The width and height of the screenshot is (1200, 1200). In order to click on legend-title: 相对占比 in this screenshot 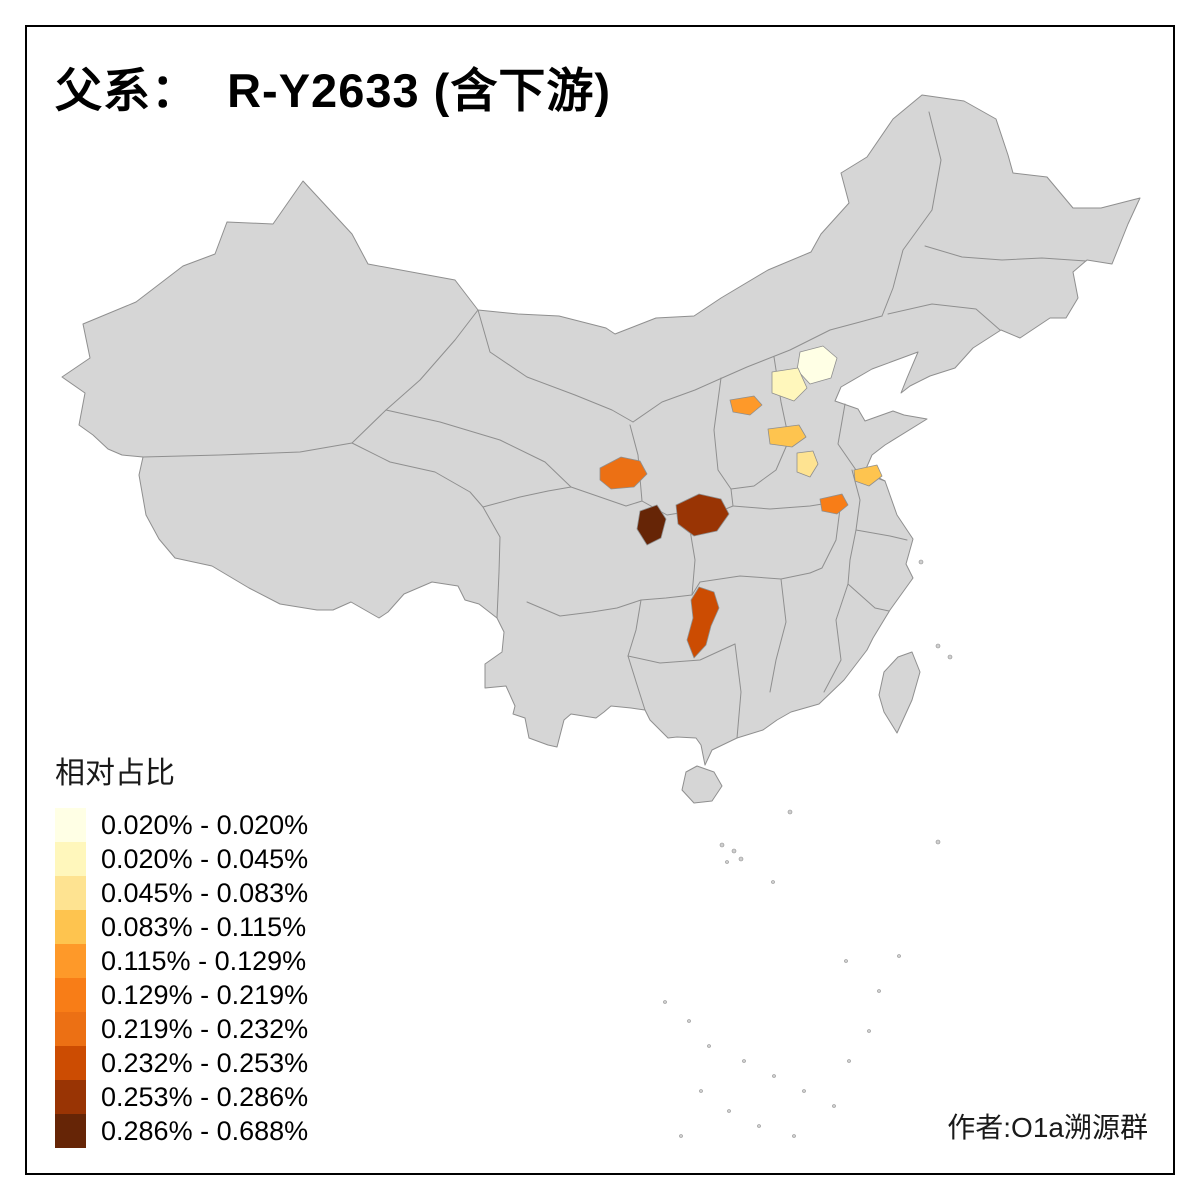, I will do `click(115, 773)`.